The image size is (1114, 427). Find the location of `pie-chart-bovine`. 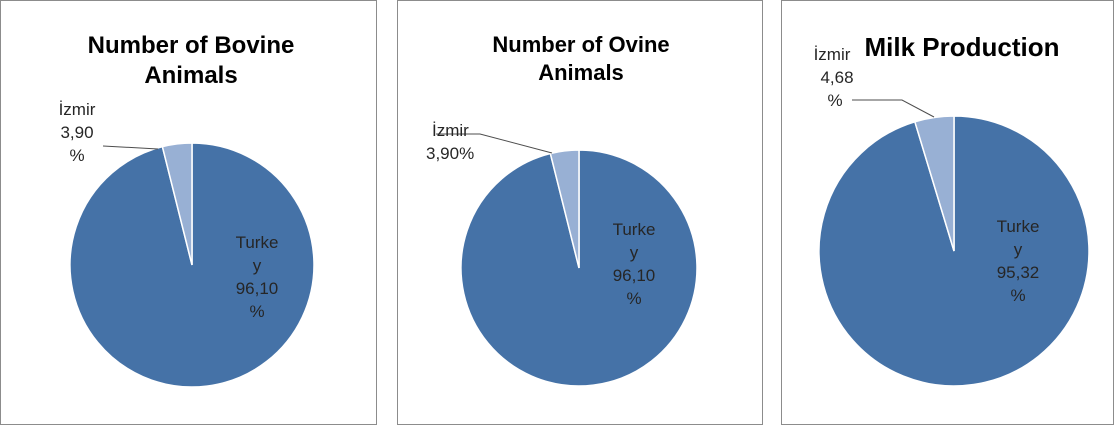

pie-chart-bovine is located at coordinates (192, 265).